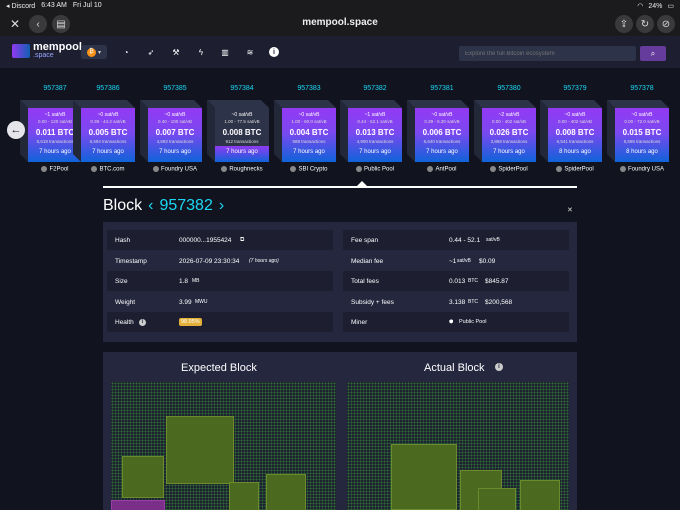  I want to click on search-icon: ⌕, so click(653, 53).